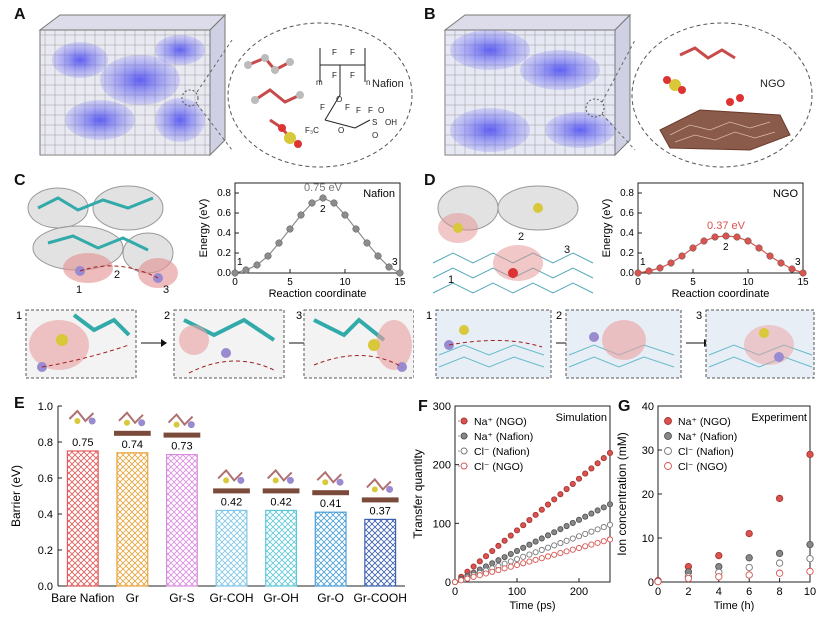 Image resolution: width=818 pixels, height=627 pixels. Describe the element at coordinates (628, 90) in the screenshot. I see `panel-b-figure: NGO` at that location.